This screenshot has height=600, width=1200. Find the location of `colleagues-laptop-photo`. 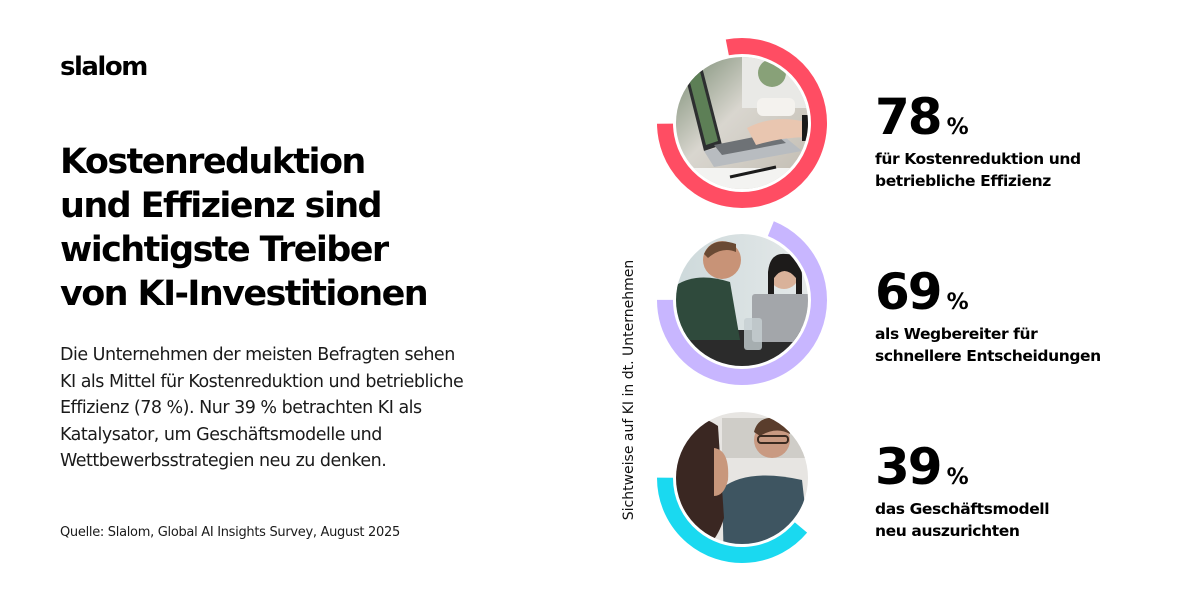

colleagues-laptop-photo is located at coordinates (742, 300).